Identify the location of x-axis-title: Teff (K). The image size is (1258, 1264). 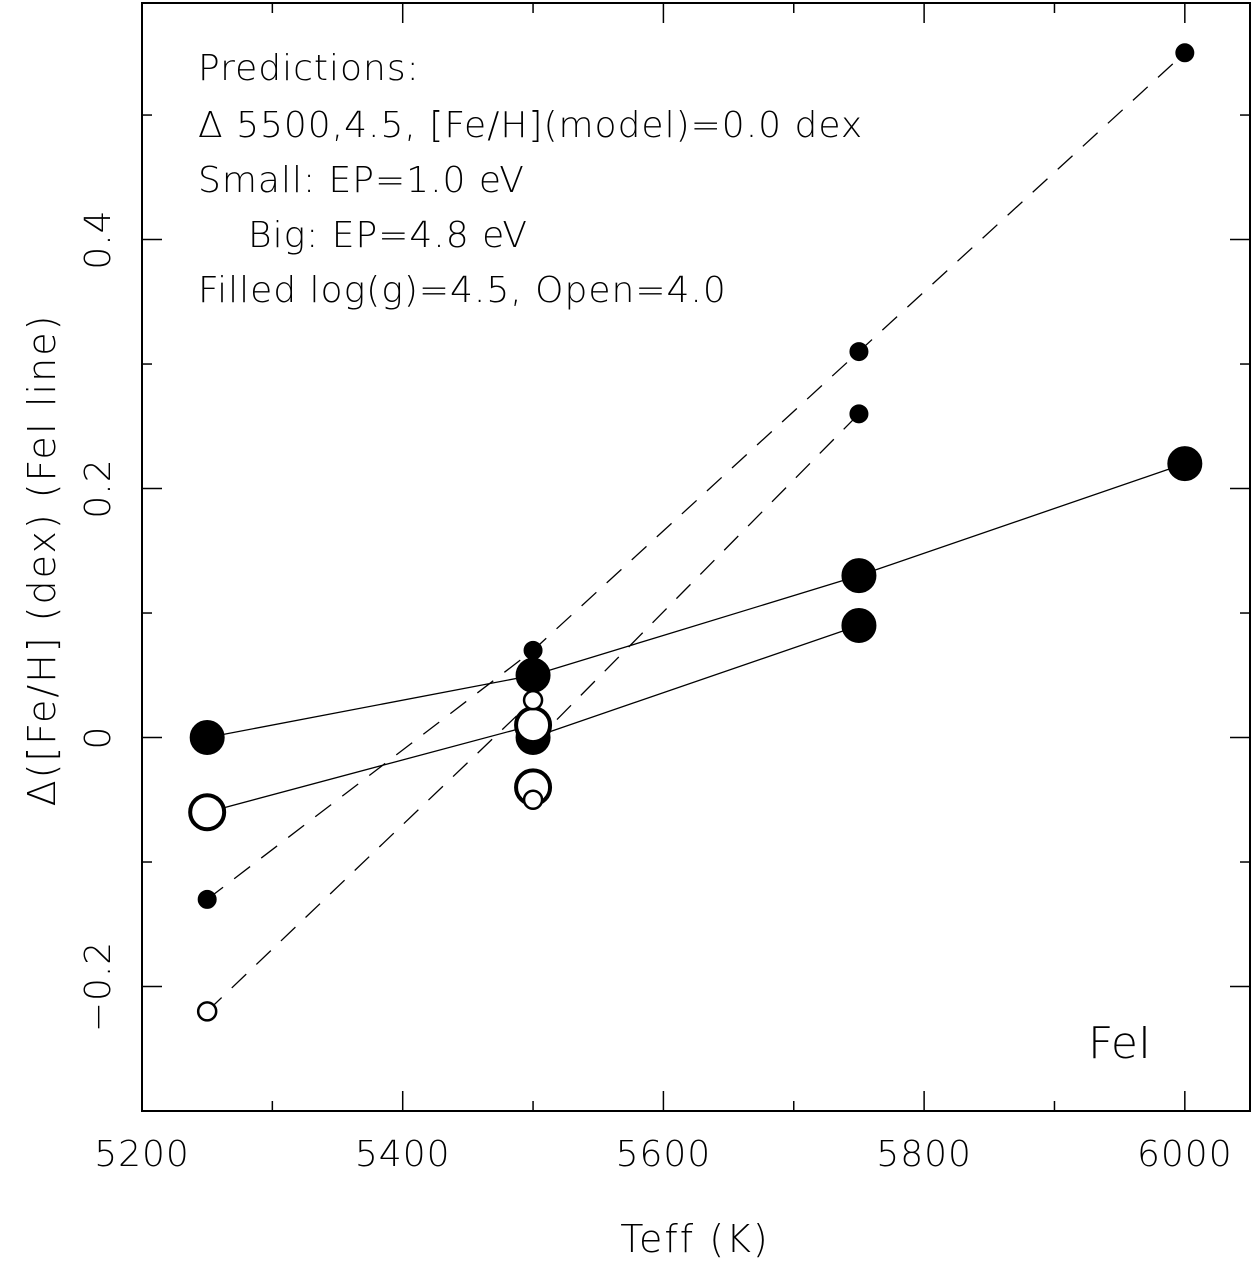
(695, 1239).